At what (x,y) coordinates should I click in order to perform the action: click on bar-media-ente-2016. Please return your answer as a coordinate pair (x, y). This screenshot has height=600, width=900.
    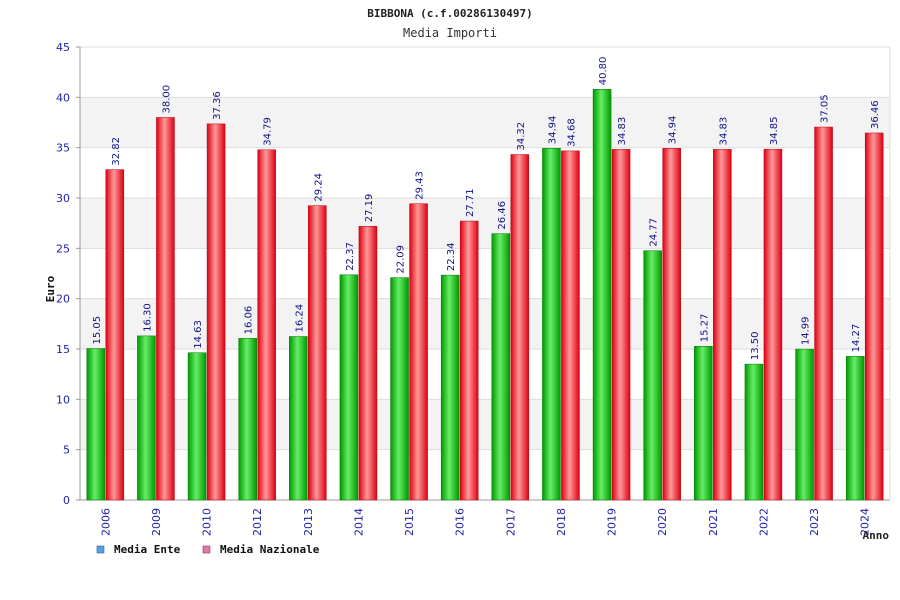
    Looking at the image, I should click on (450, 387).